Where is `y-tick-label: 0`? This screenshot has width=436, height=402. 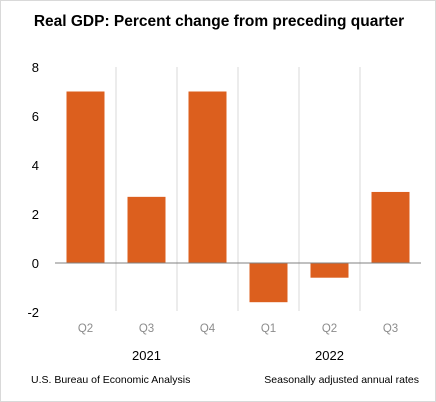
y-tick-label: 0 is located at coordinates (35, 263).